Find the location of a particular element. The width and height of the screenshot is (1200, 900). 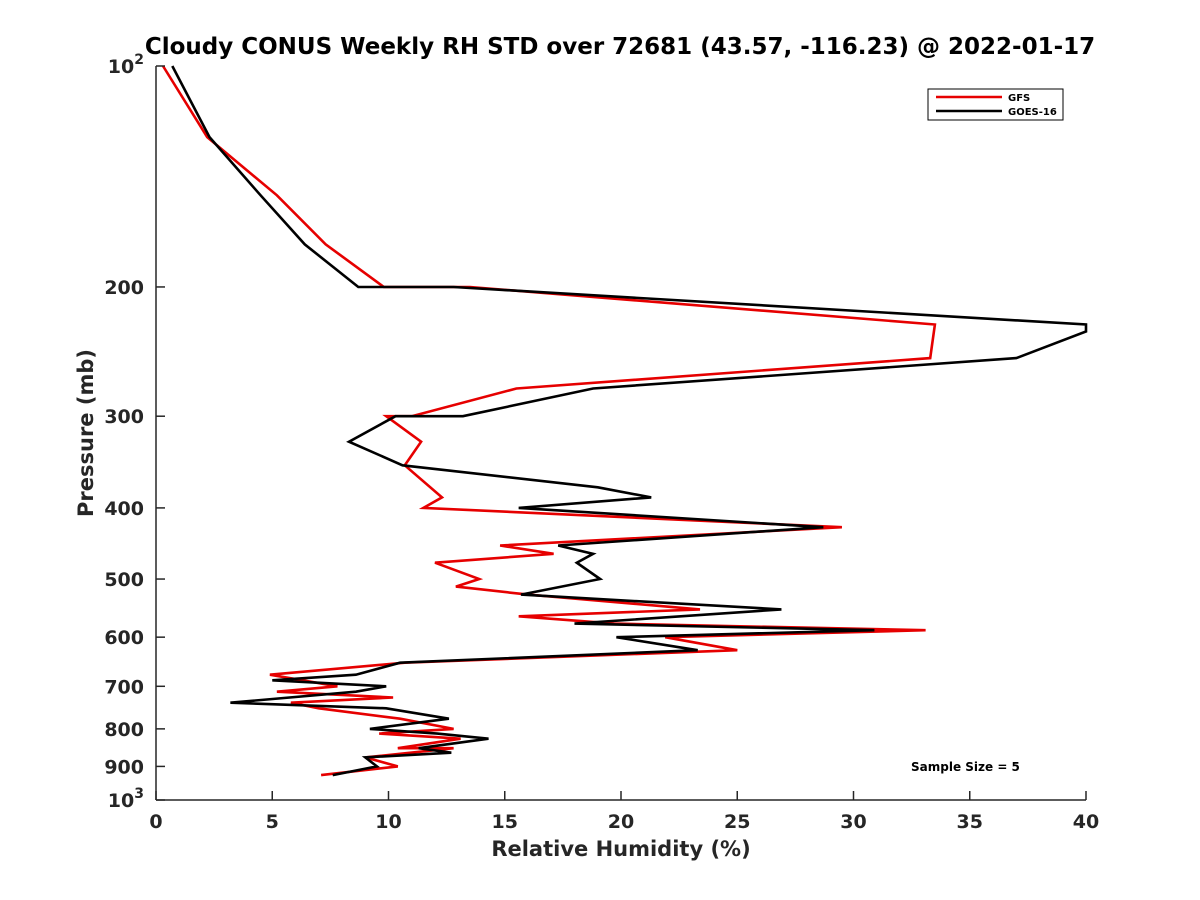

y-tick-label-base: 200 is located at coordinates (124, 288).